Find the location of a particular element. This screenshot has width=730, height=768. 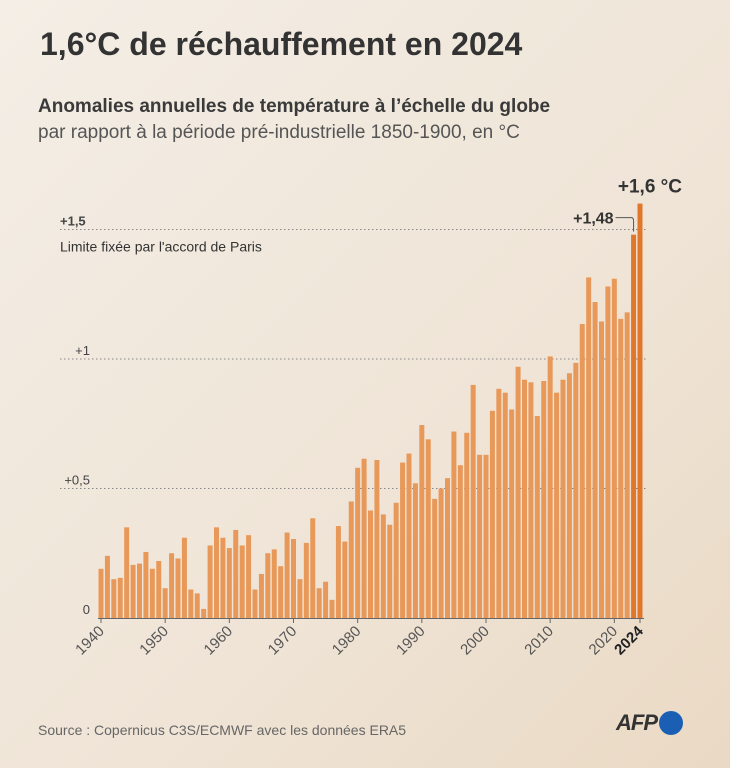

label-leader-2023 is located at coordinates (625, 224).